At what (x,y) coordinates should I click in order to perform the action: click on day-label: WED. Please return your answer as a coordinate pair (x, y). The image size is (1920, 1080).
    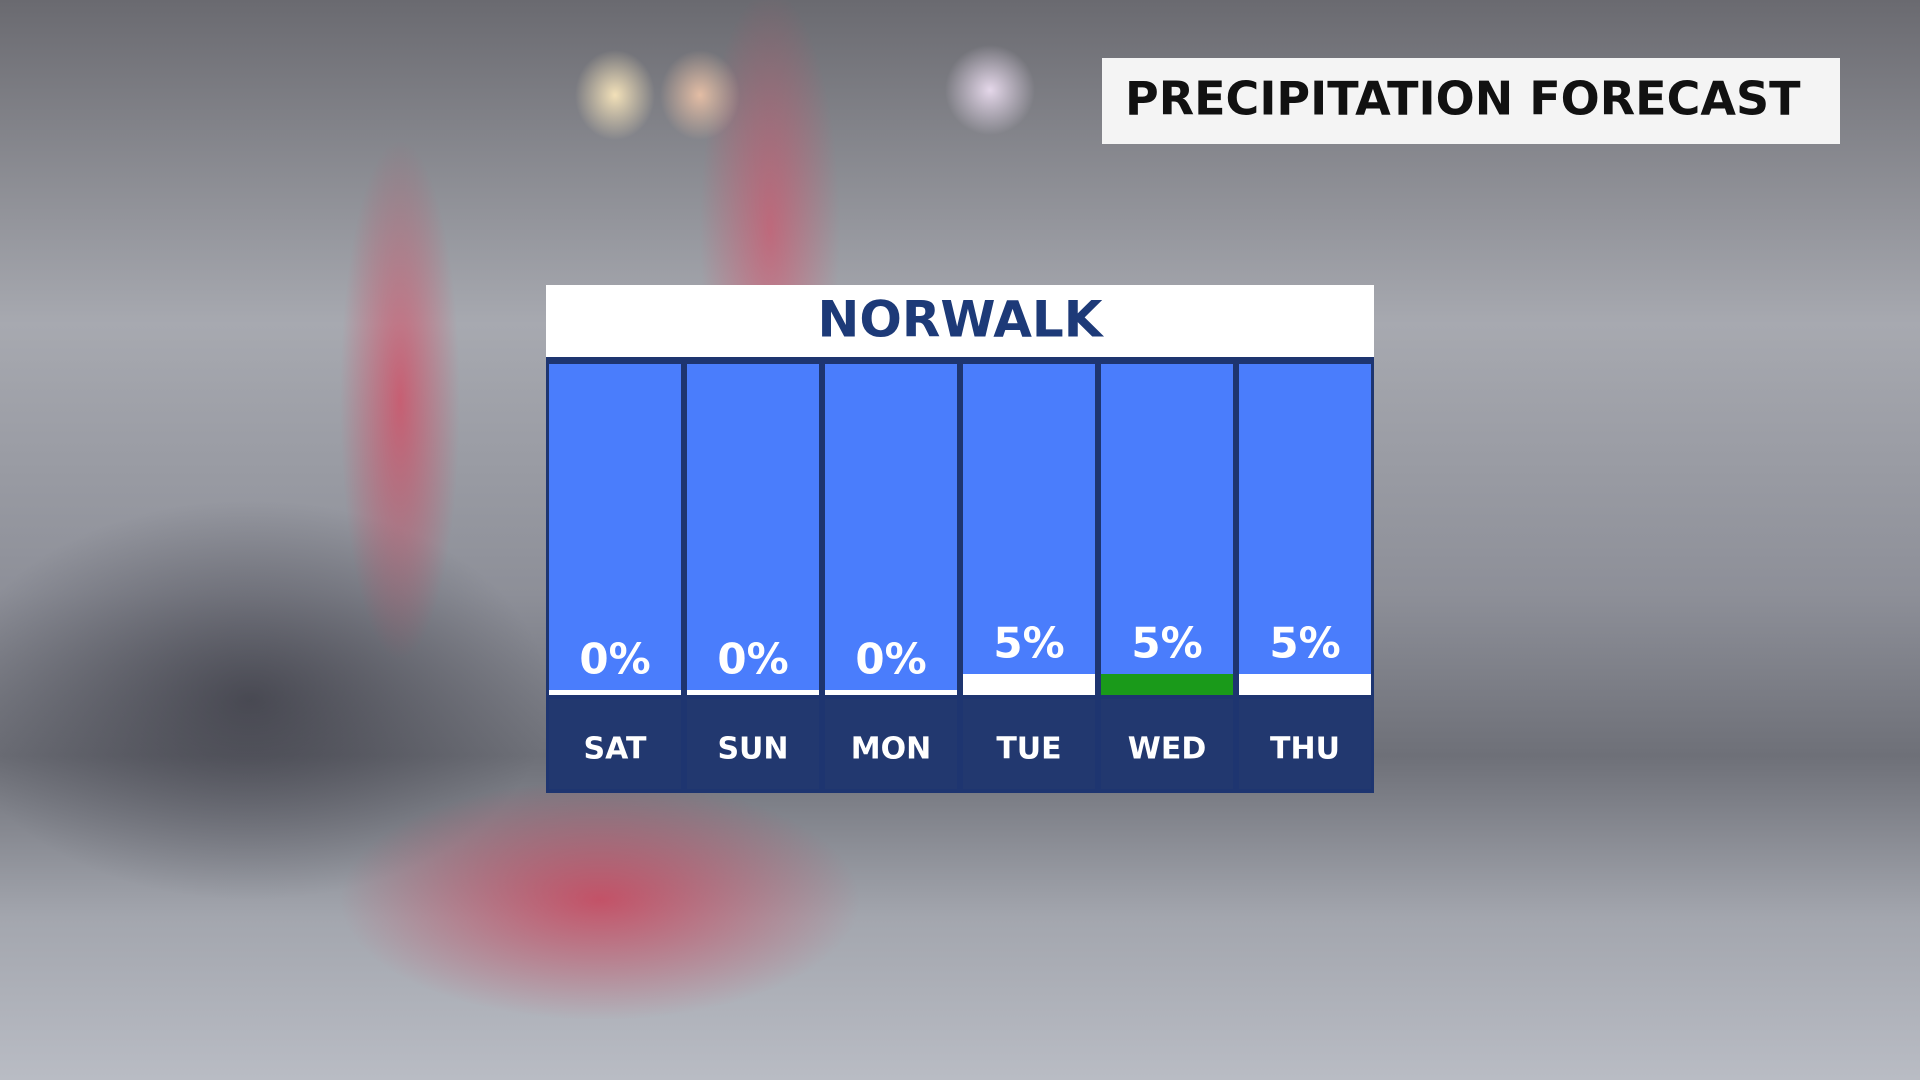
    Looking at the image, I should click on (1167, 749).